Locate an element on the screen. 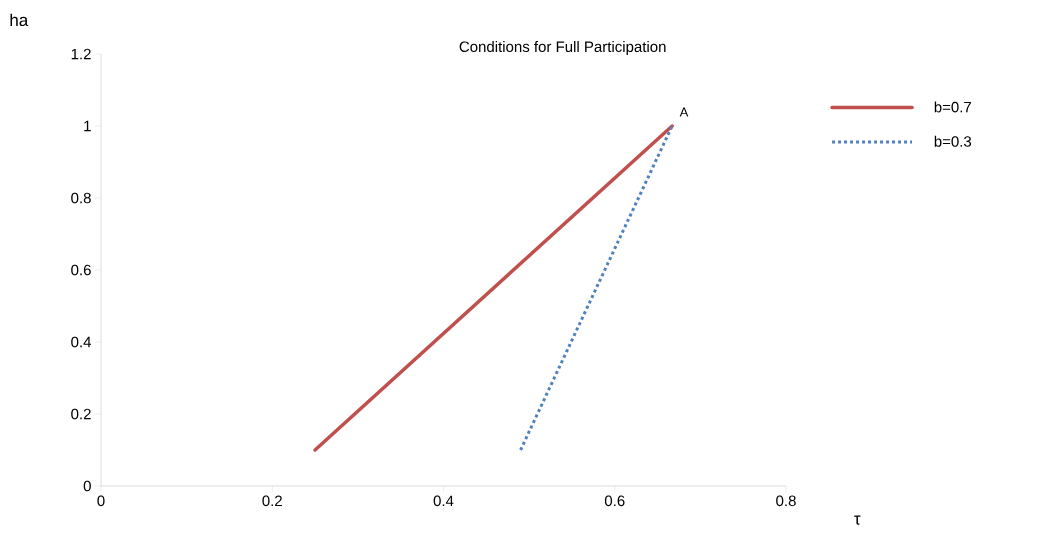 The width and height of the screenshot is (1058, 558). text: b=0.3 is located at coordinates (953, 141).